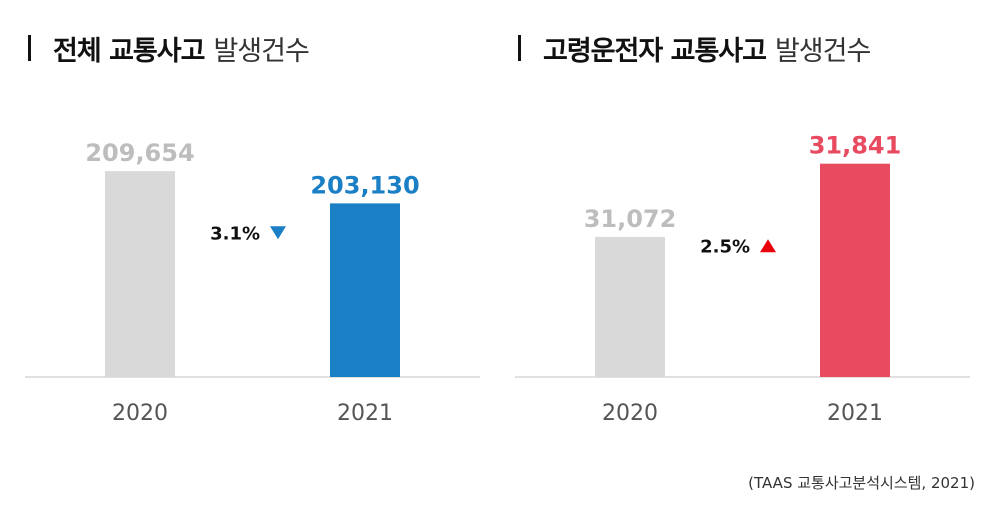  I want to click on value-label-2020: 31,072, so click(630, 219).